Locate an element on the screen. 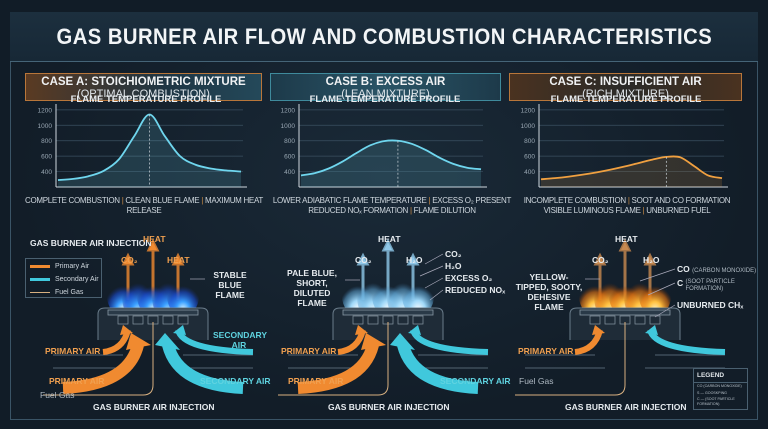  case-c-header: CASE C: INSUFFICIENT AIR (RICH MIXTURE) is located at coordinates (625, 87).